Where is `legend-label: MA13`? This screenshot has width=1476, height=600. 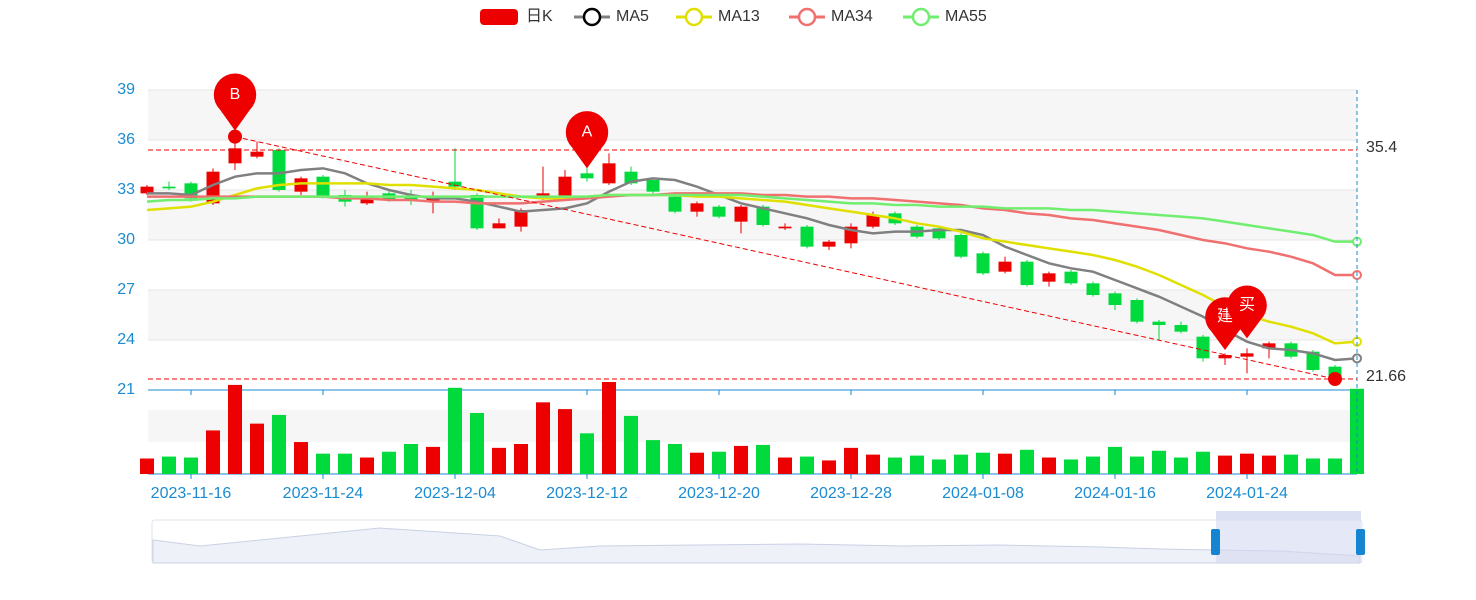
legend-label: MA13 is located at coordinates (739, 16).